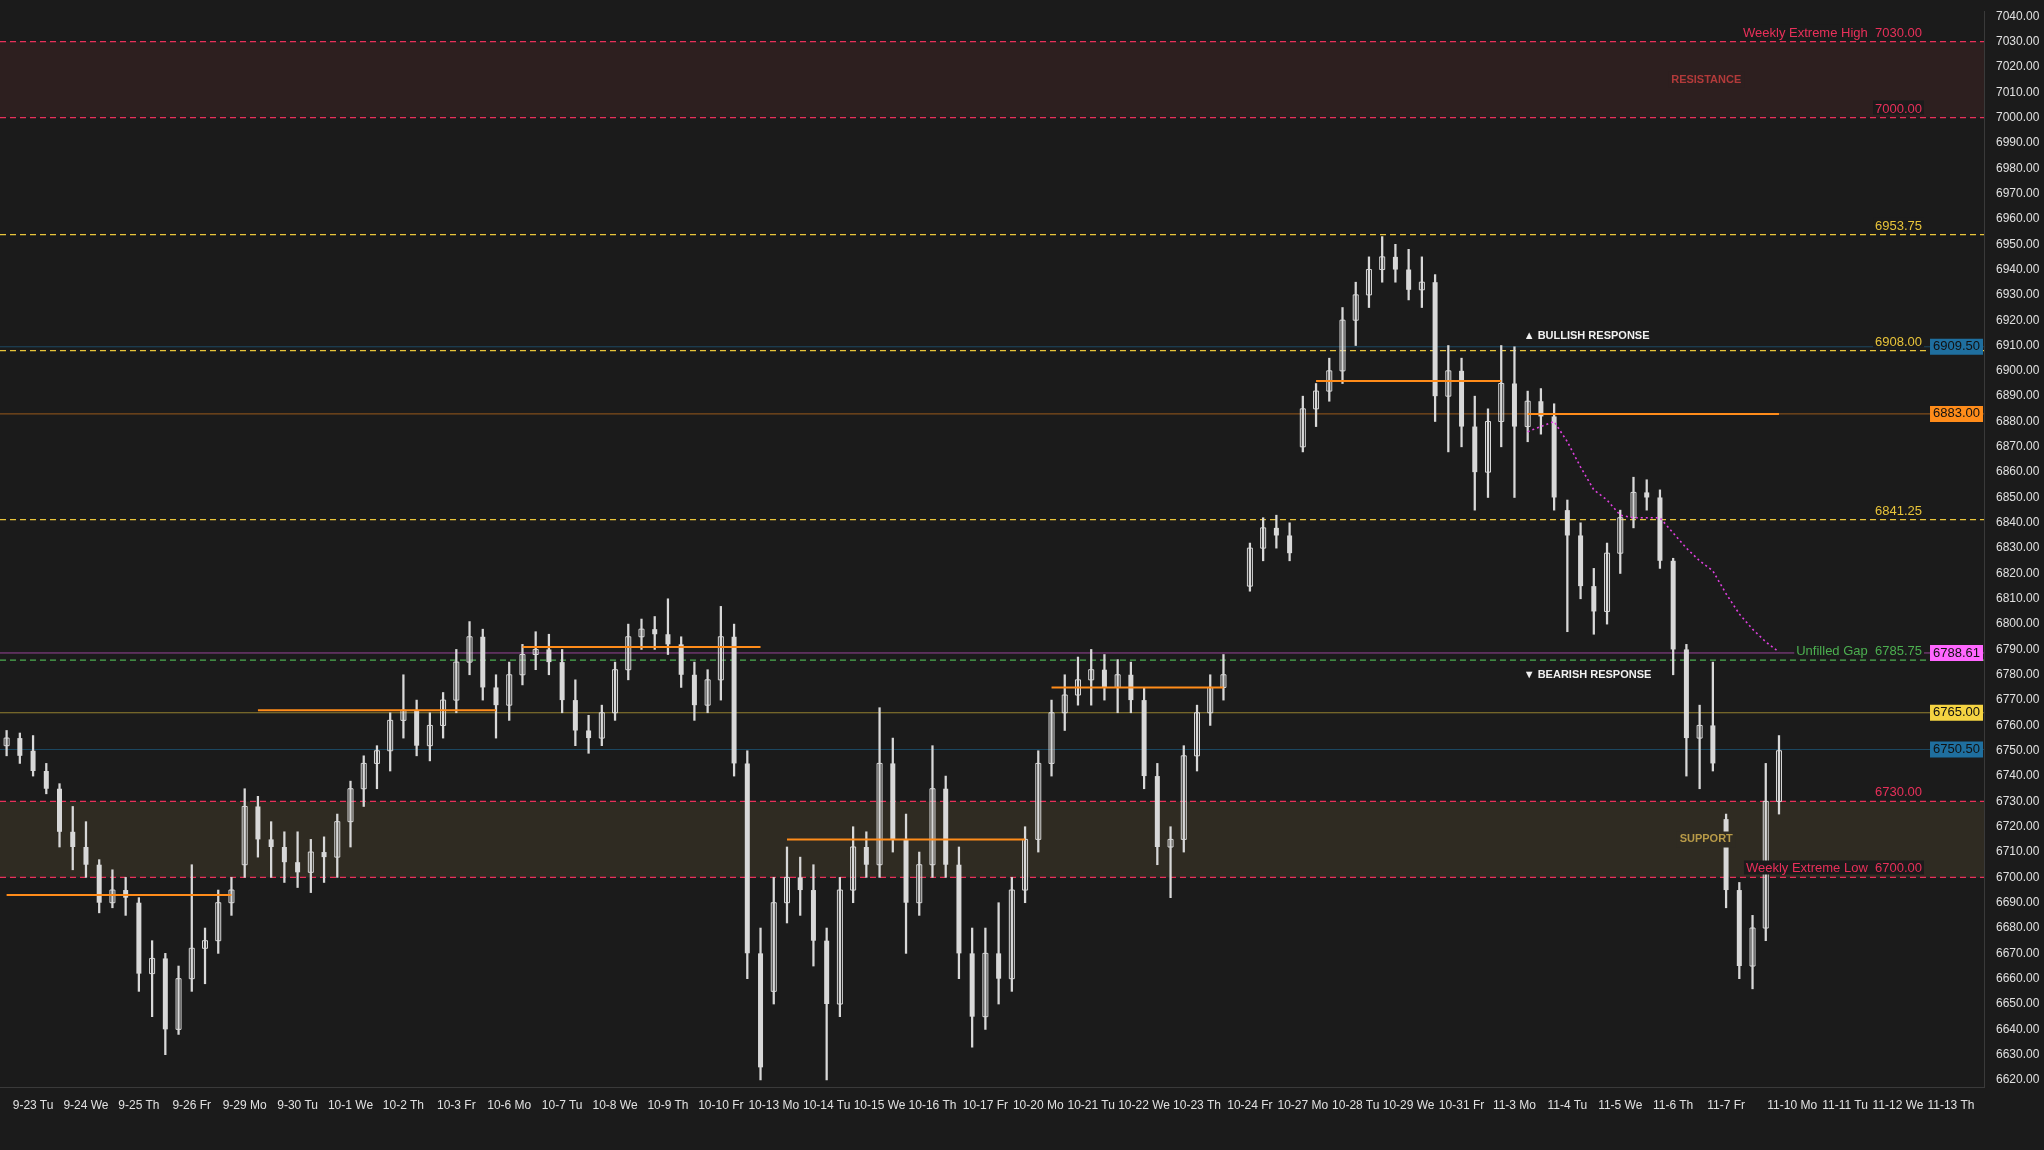 This screenshot has width=2044, height=1150. Describe the element at coordinates (2018, 116) in the screenshot. I see `y-tick-label: 7000.00` at that location.